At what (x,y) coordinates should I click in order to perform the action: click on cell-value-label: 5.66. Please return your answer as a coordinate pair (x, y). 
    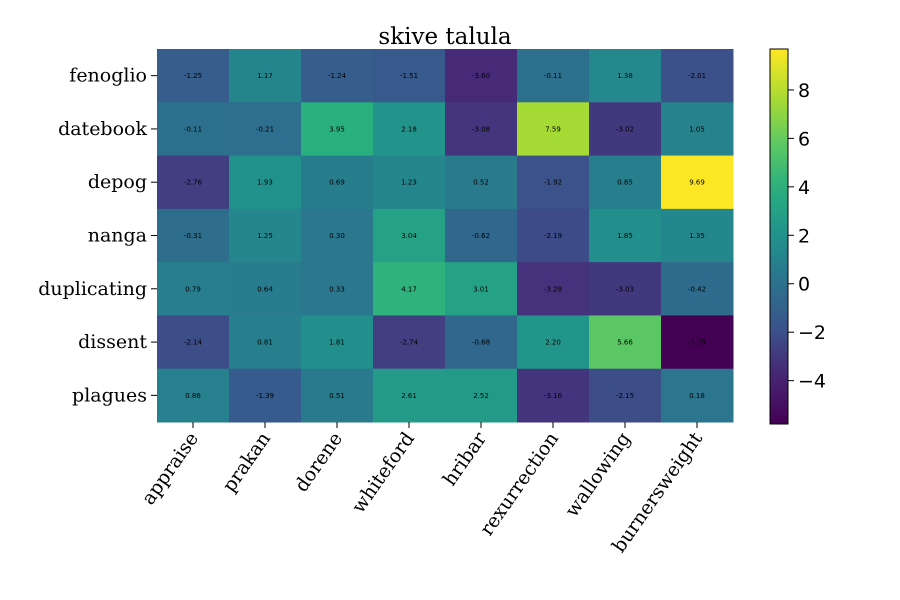
    Looking at the image, I should click on (625, 343).